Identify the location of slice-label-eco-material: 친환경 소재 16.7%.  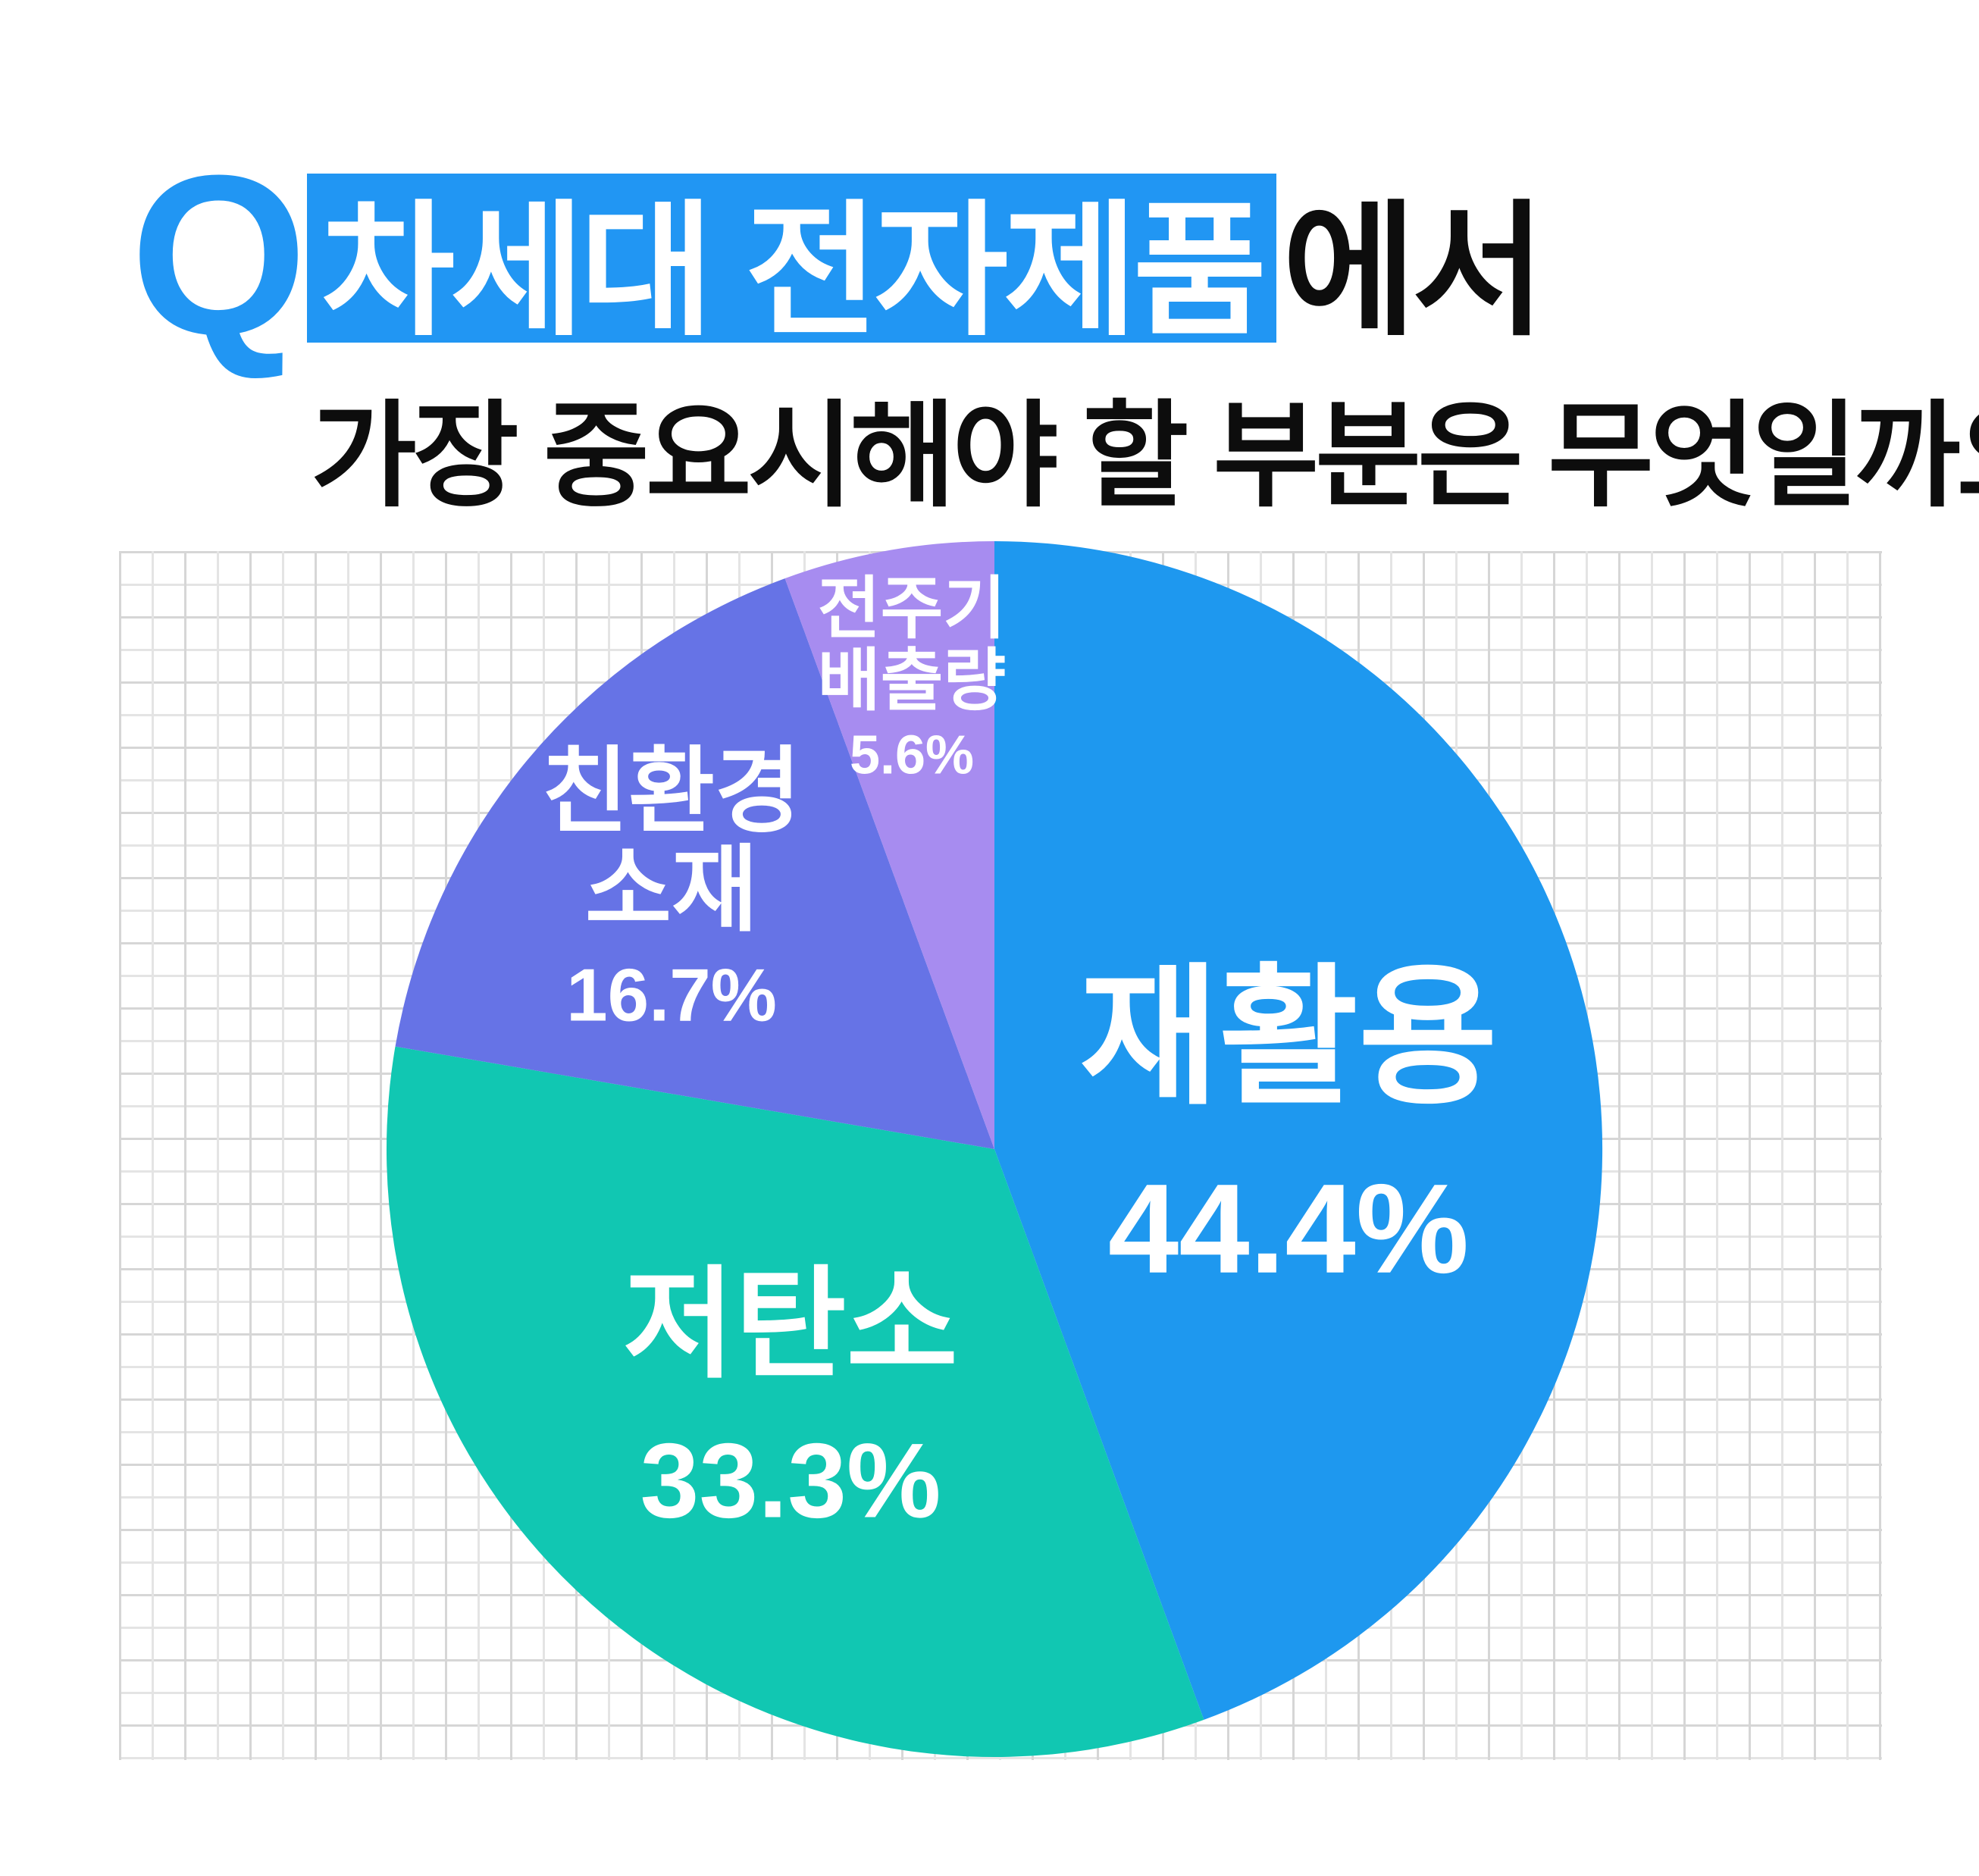
(671, 888).